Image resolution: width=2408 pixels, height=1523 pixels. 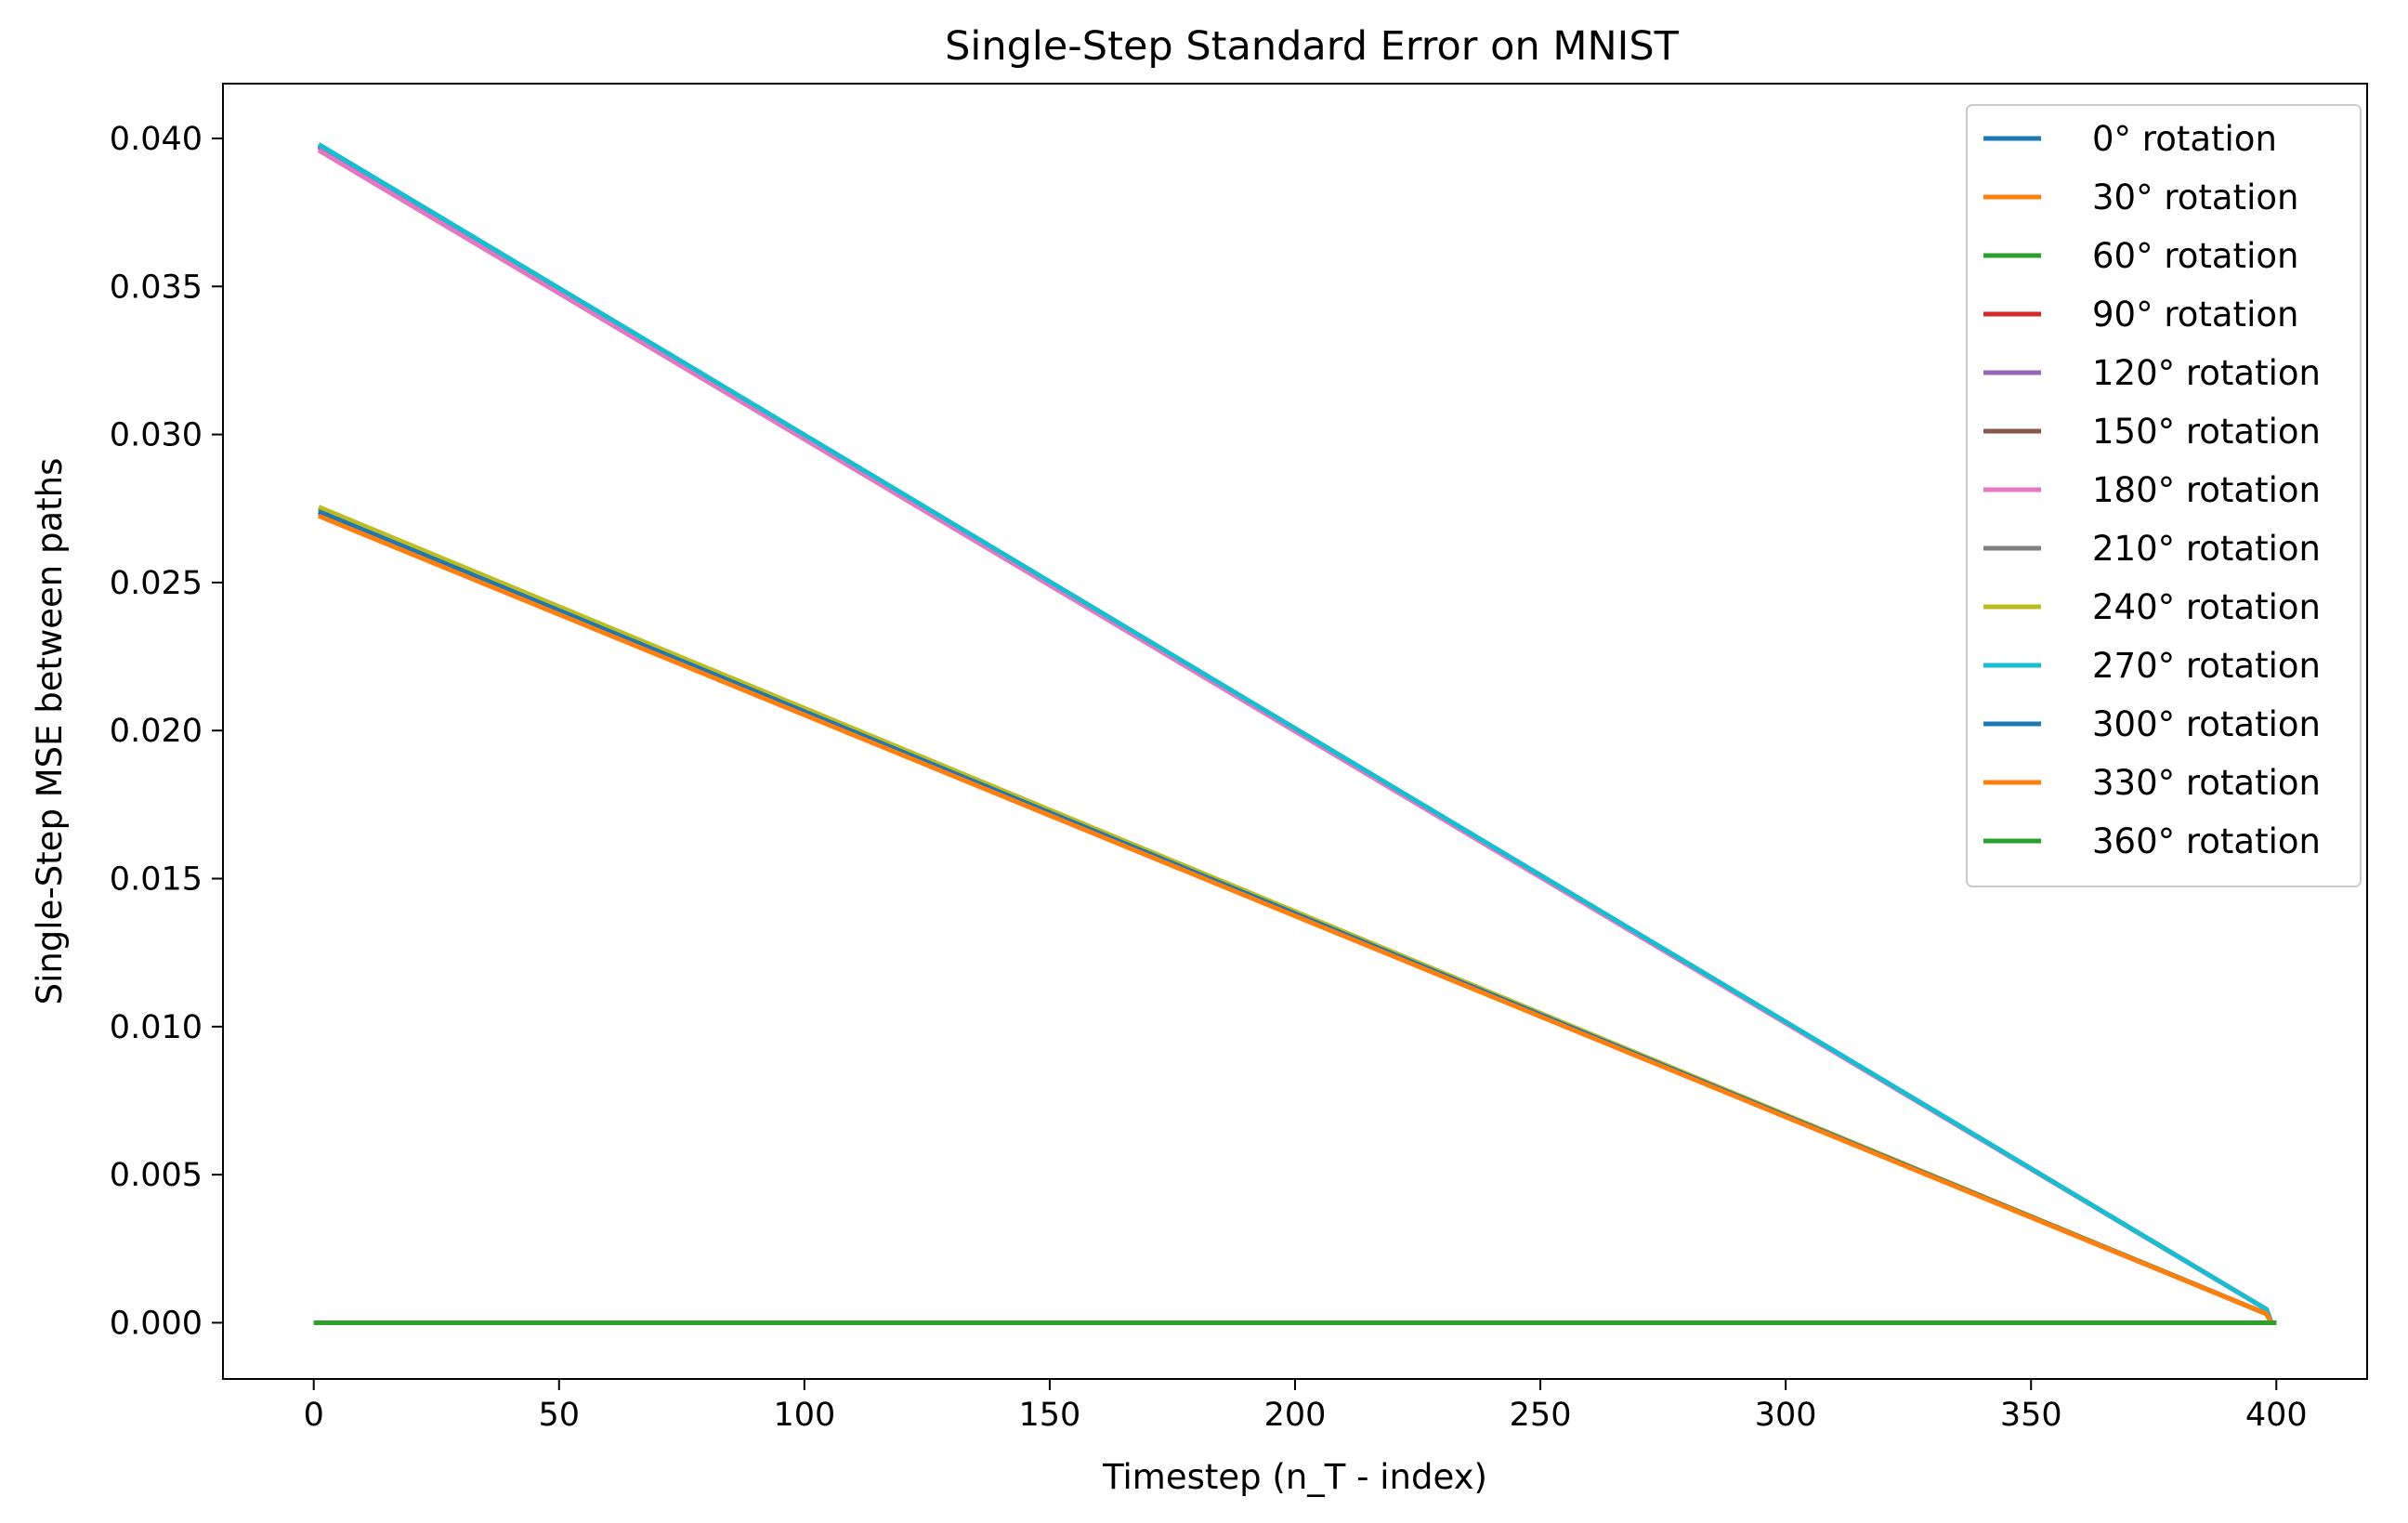 I want to click on x-tick-label-6: 300, so click(x=1786, y=1416).